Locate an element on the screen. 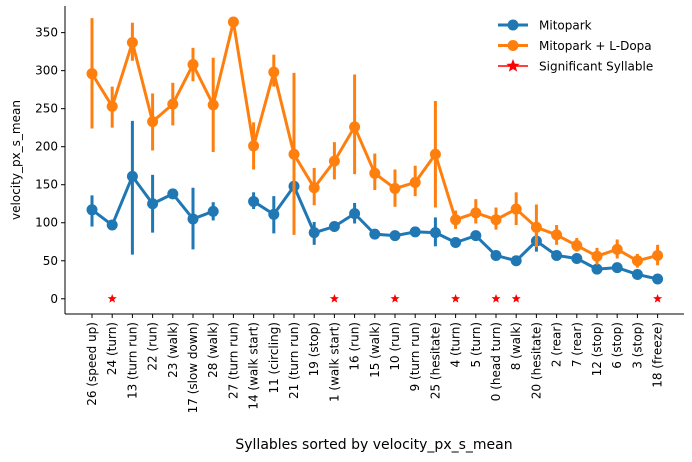  x-tick-label: 4 (turn) is located at coordinates (456, 344).